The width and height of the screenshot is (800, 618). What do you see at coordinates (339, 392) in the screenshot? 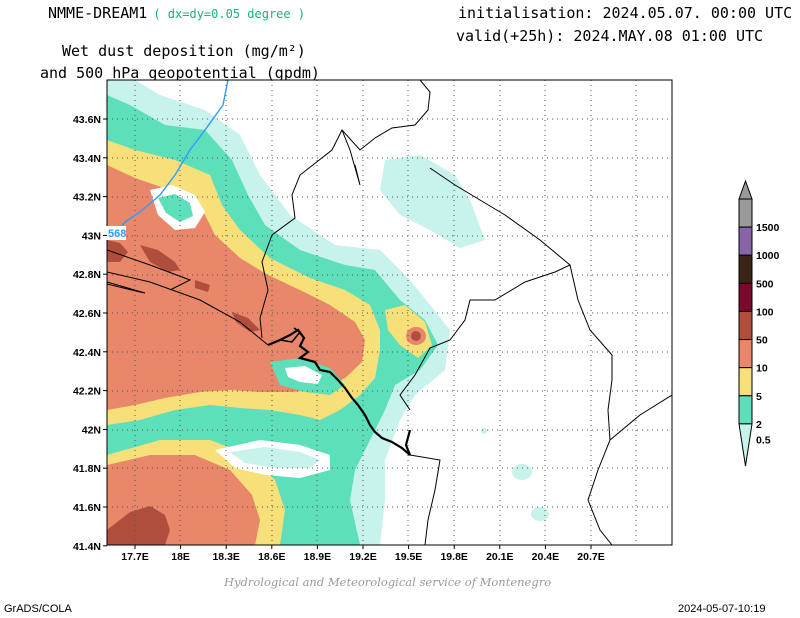
I see `coastline` at bounding box center [339, 392].